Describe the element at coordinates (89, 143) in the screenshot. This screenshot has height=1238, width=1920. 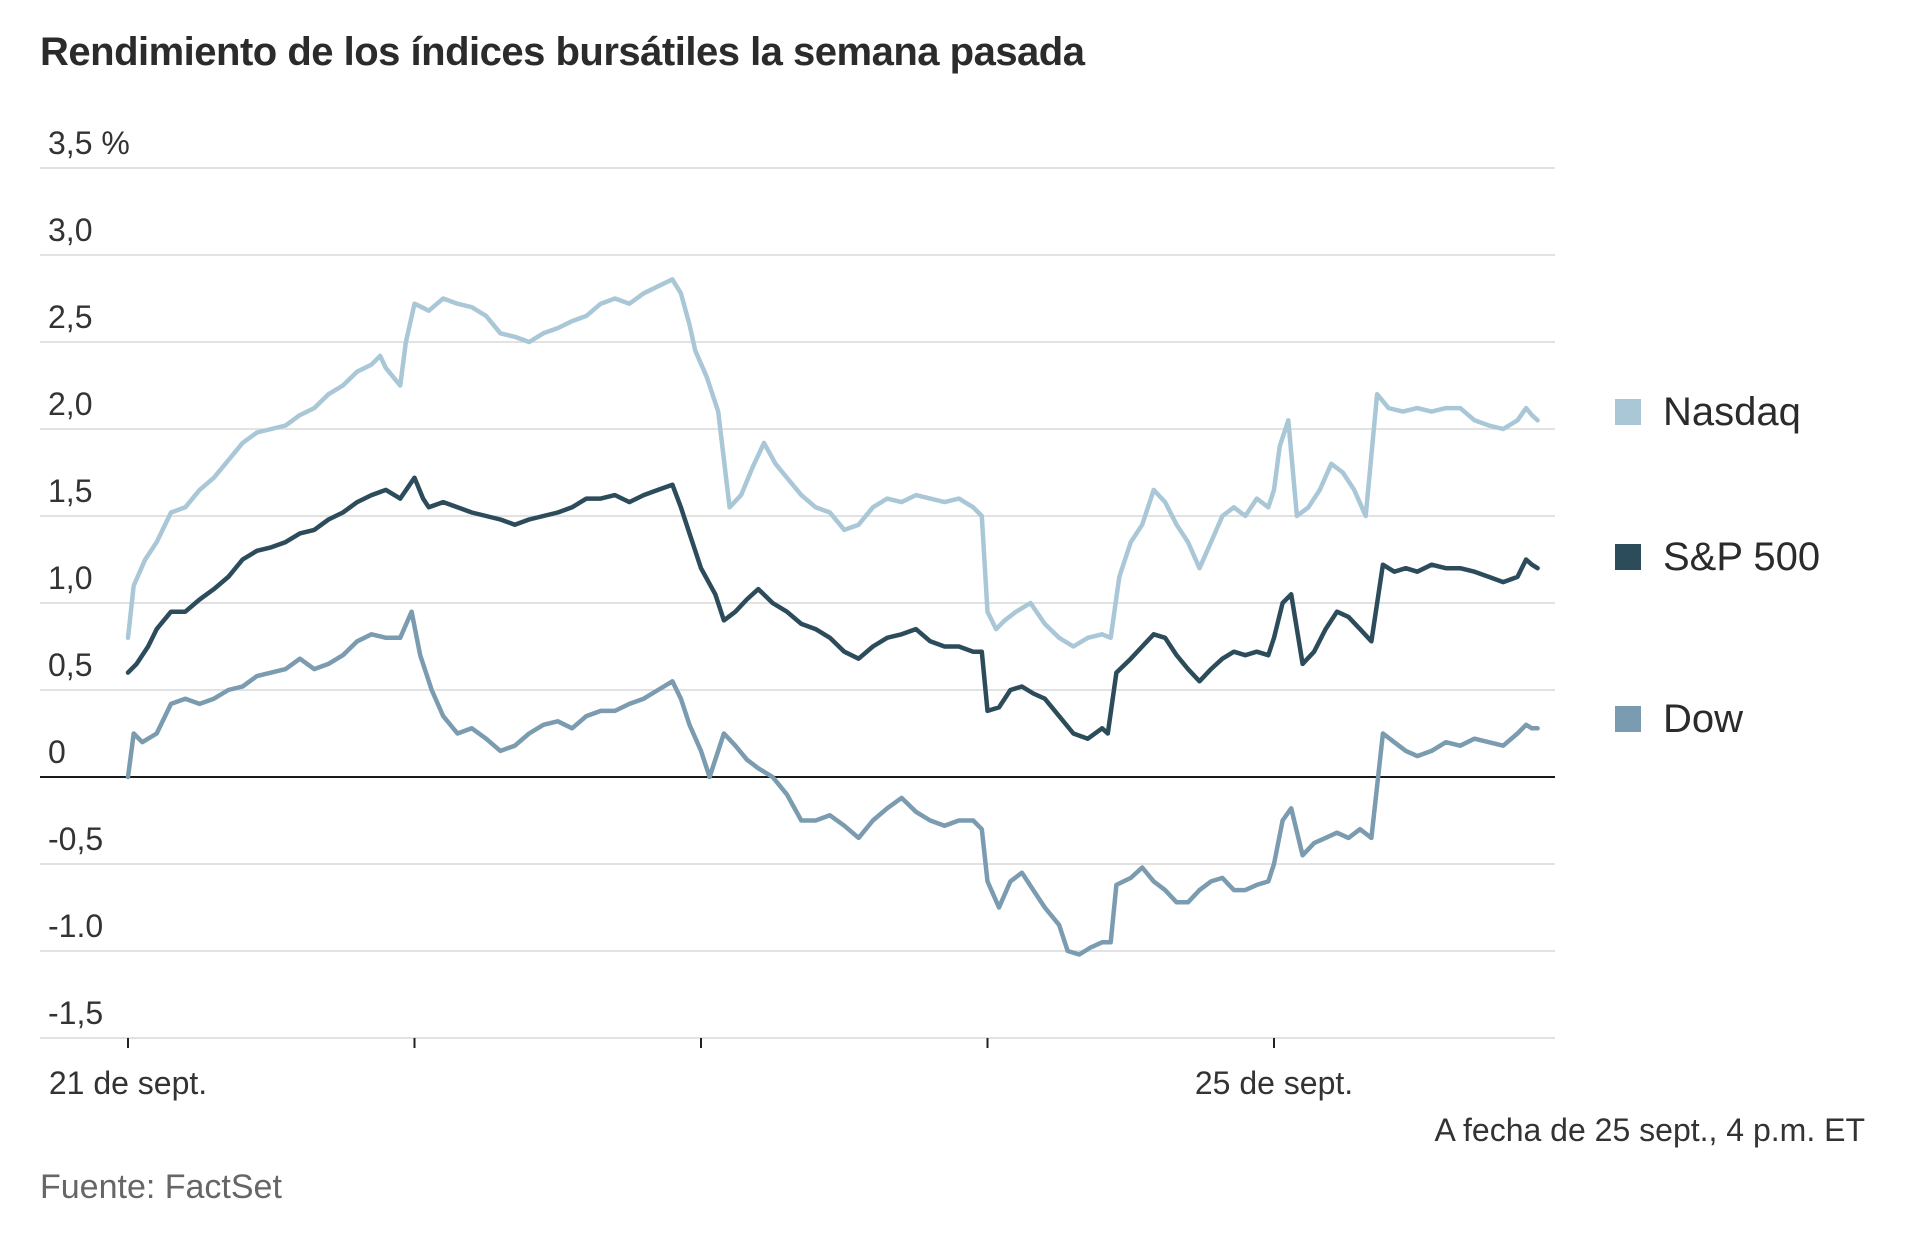
I see `y-tick-label: 3,5 %` at that location.